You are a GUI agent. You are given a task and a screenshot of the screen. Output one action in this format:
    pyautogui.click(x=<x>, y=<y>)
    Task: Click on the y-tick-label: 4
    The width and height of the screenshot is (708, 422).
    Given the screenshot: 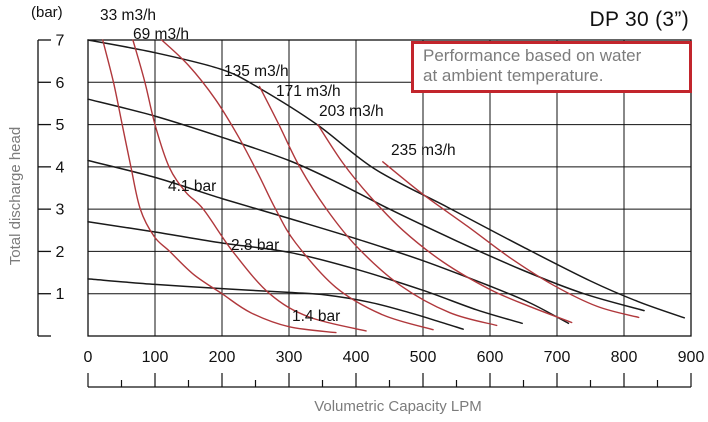 What is the action you would take?
    pyautogui.click(x=60, y=167)
    